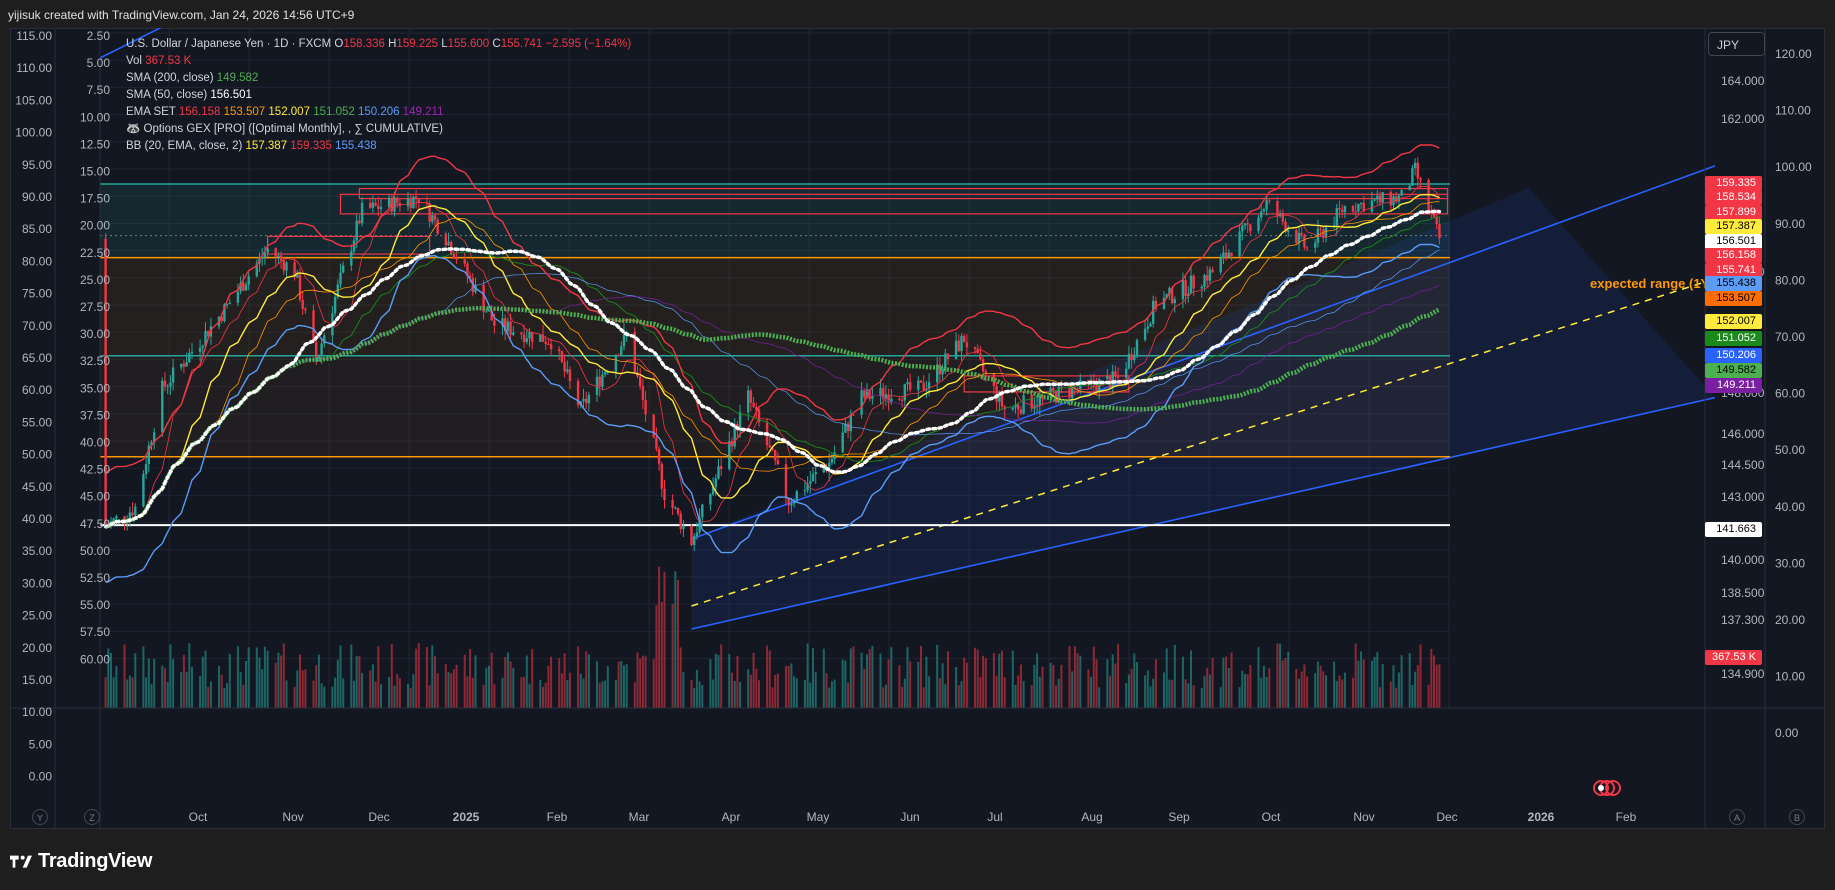 The height and width of the screenshot is (890, 1835). What do you see at coordinates (41, 744) in the screenshot?
I see `left-axis1-tick: 5.00` at bounding box center [41, 744].